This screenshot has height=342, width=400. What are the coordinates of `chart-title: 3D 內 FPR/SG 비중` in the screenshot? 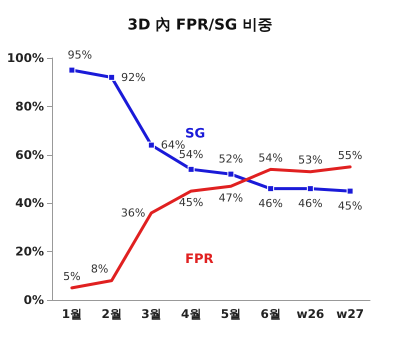 It's located at (200, 25).